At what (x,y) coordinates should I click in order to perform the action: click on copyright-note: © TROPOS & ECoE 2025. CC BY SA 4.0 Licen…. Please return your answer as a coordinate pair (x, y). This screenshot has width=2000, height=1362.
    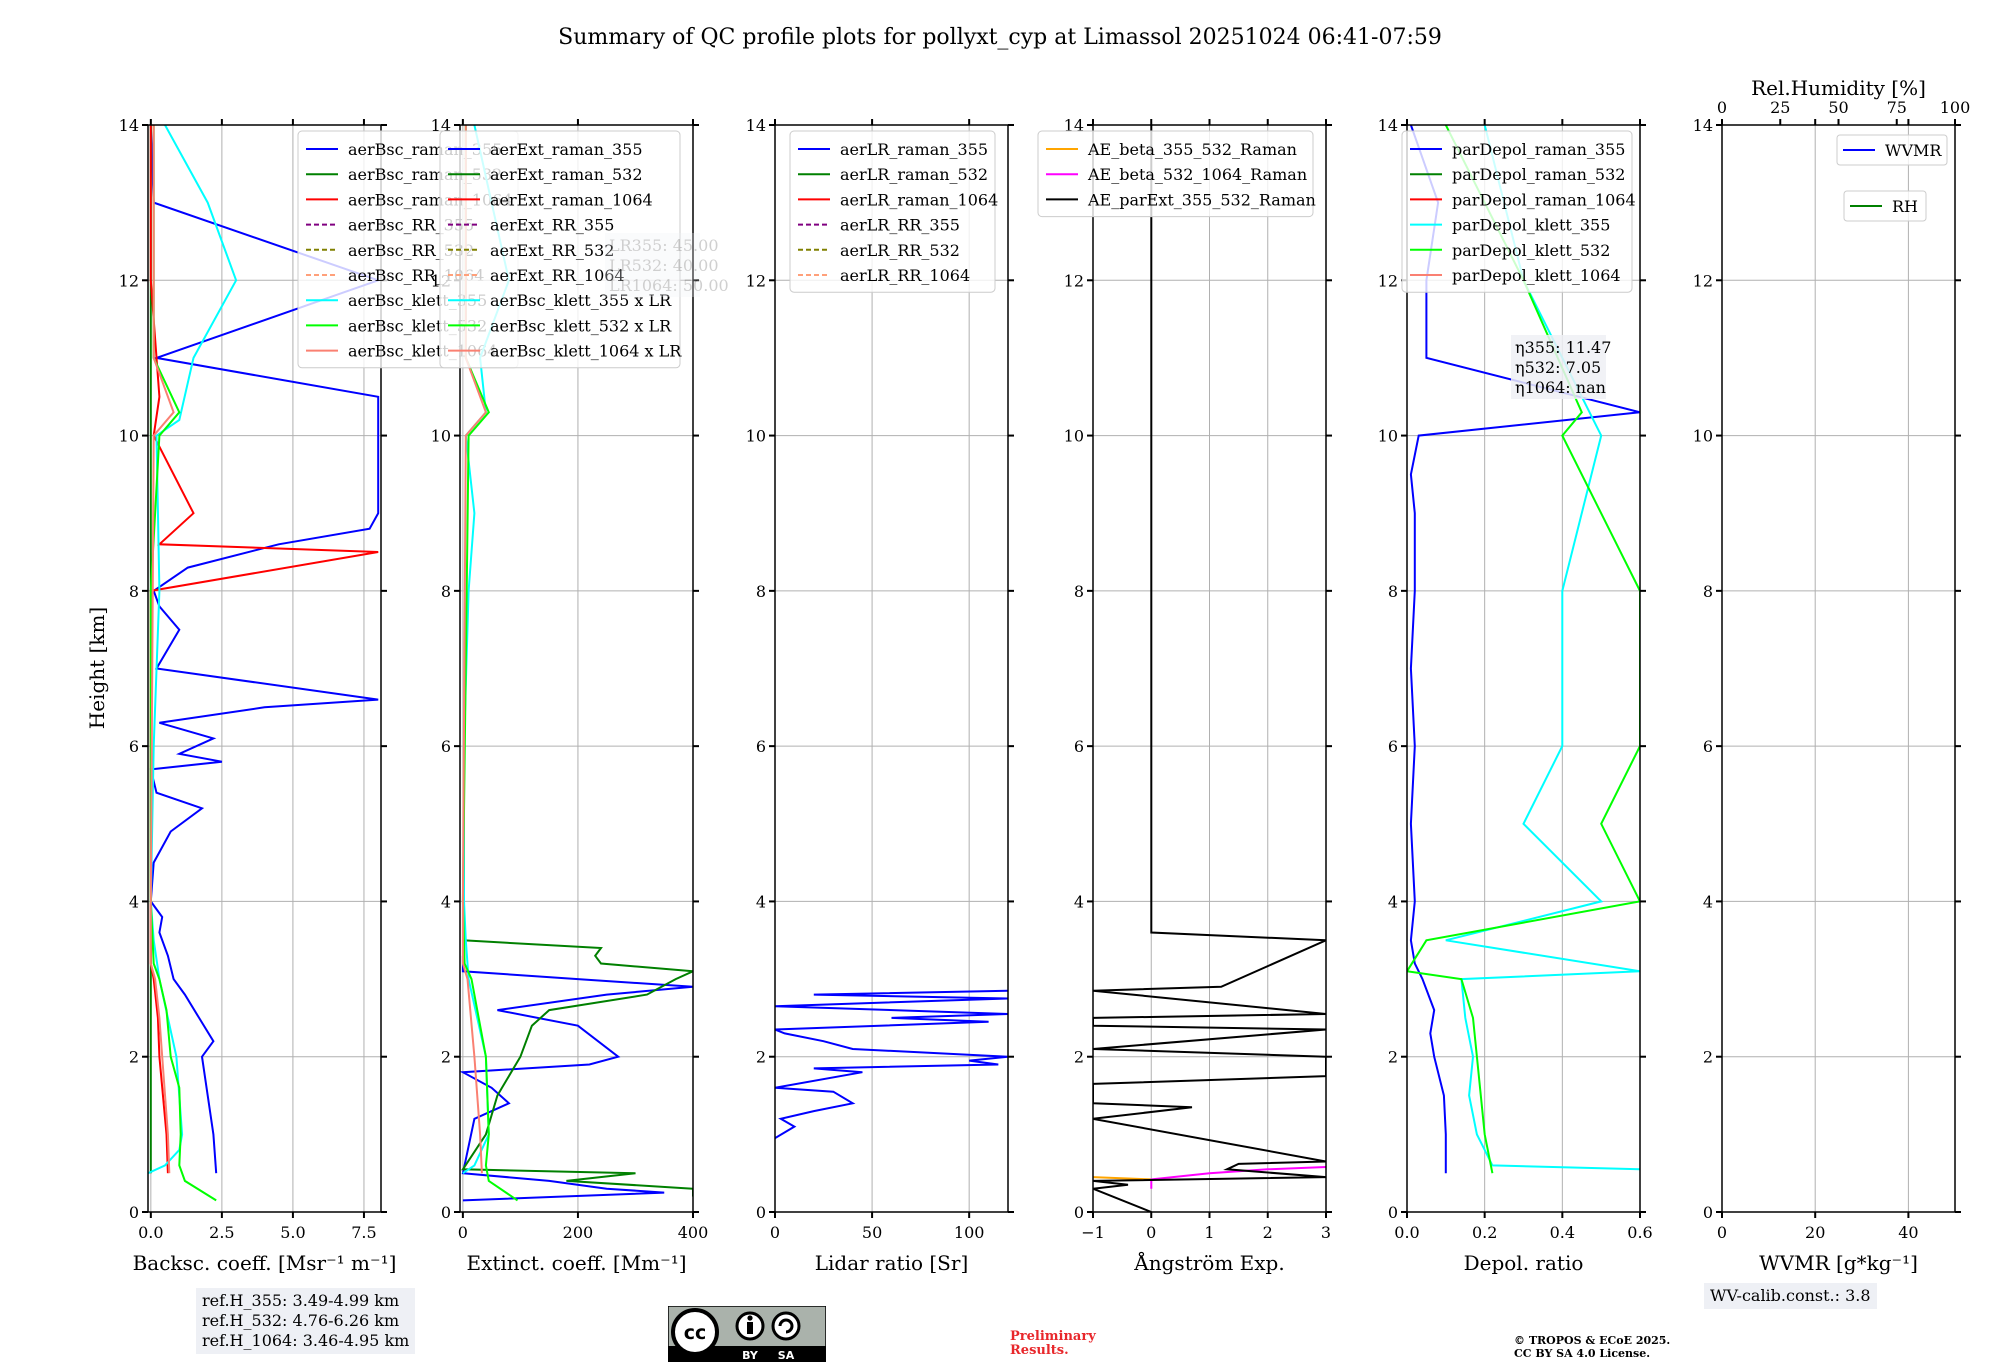
    Looking at the image, I should click on (1592, 1347).